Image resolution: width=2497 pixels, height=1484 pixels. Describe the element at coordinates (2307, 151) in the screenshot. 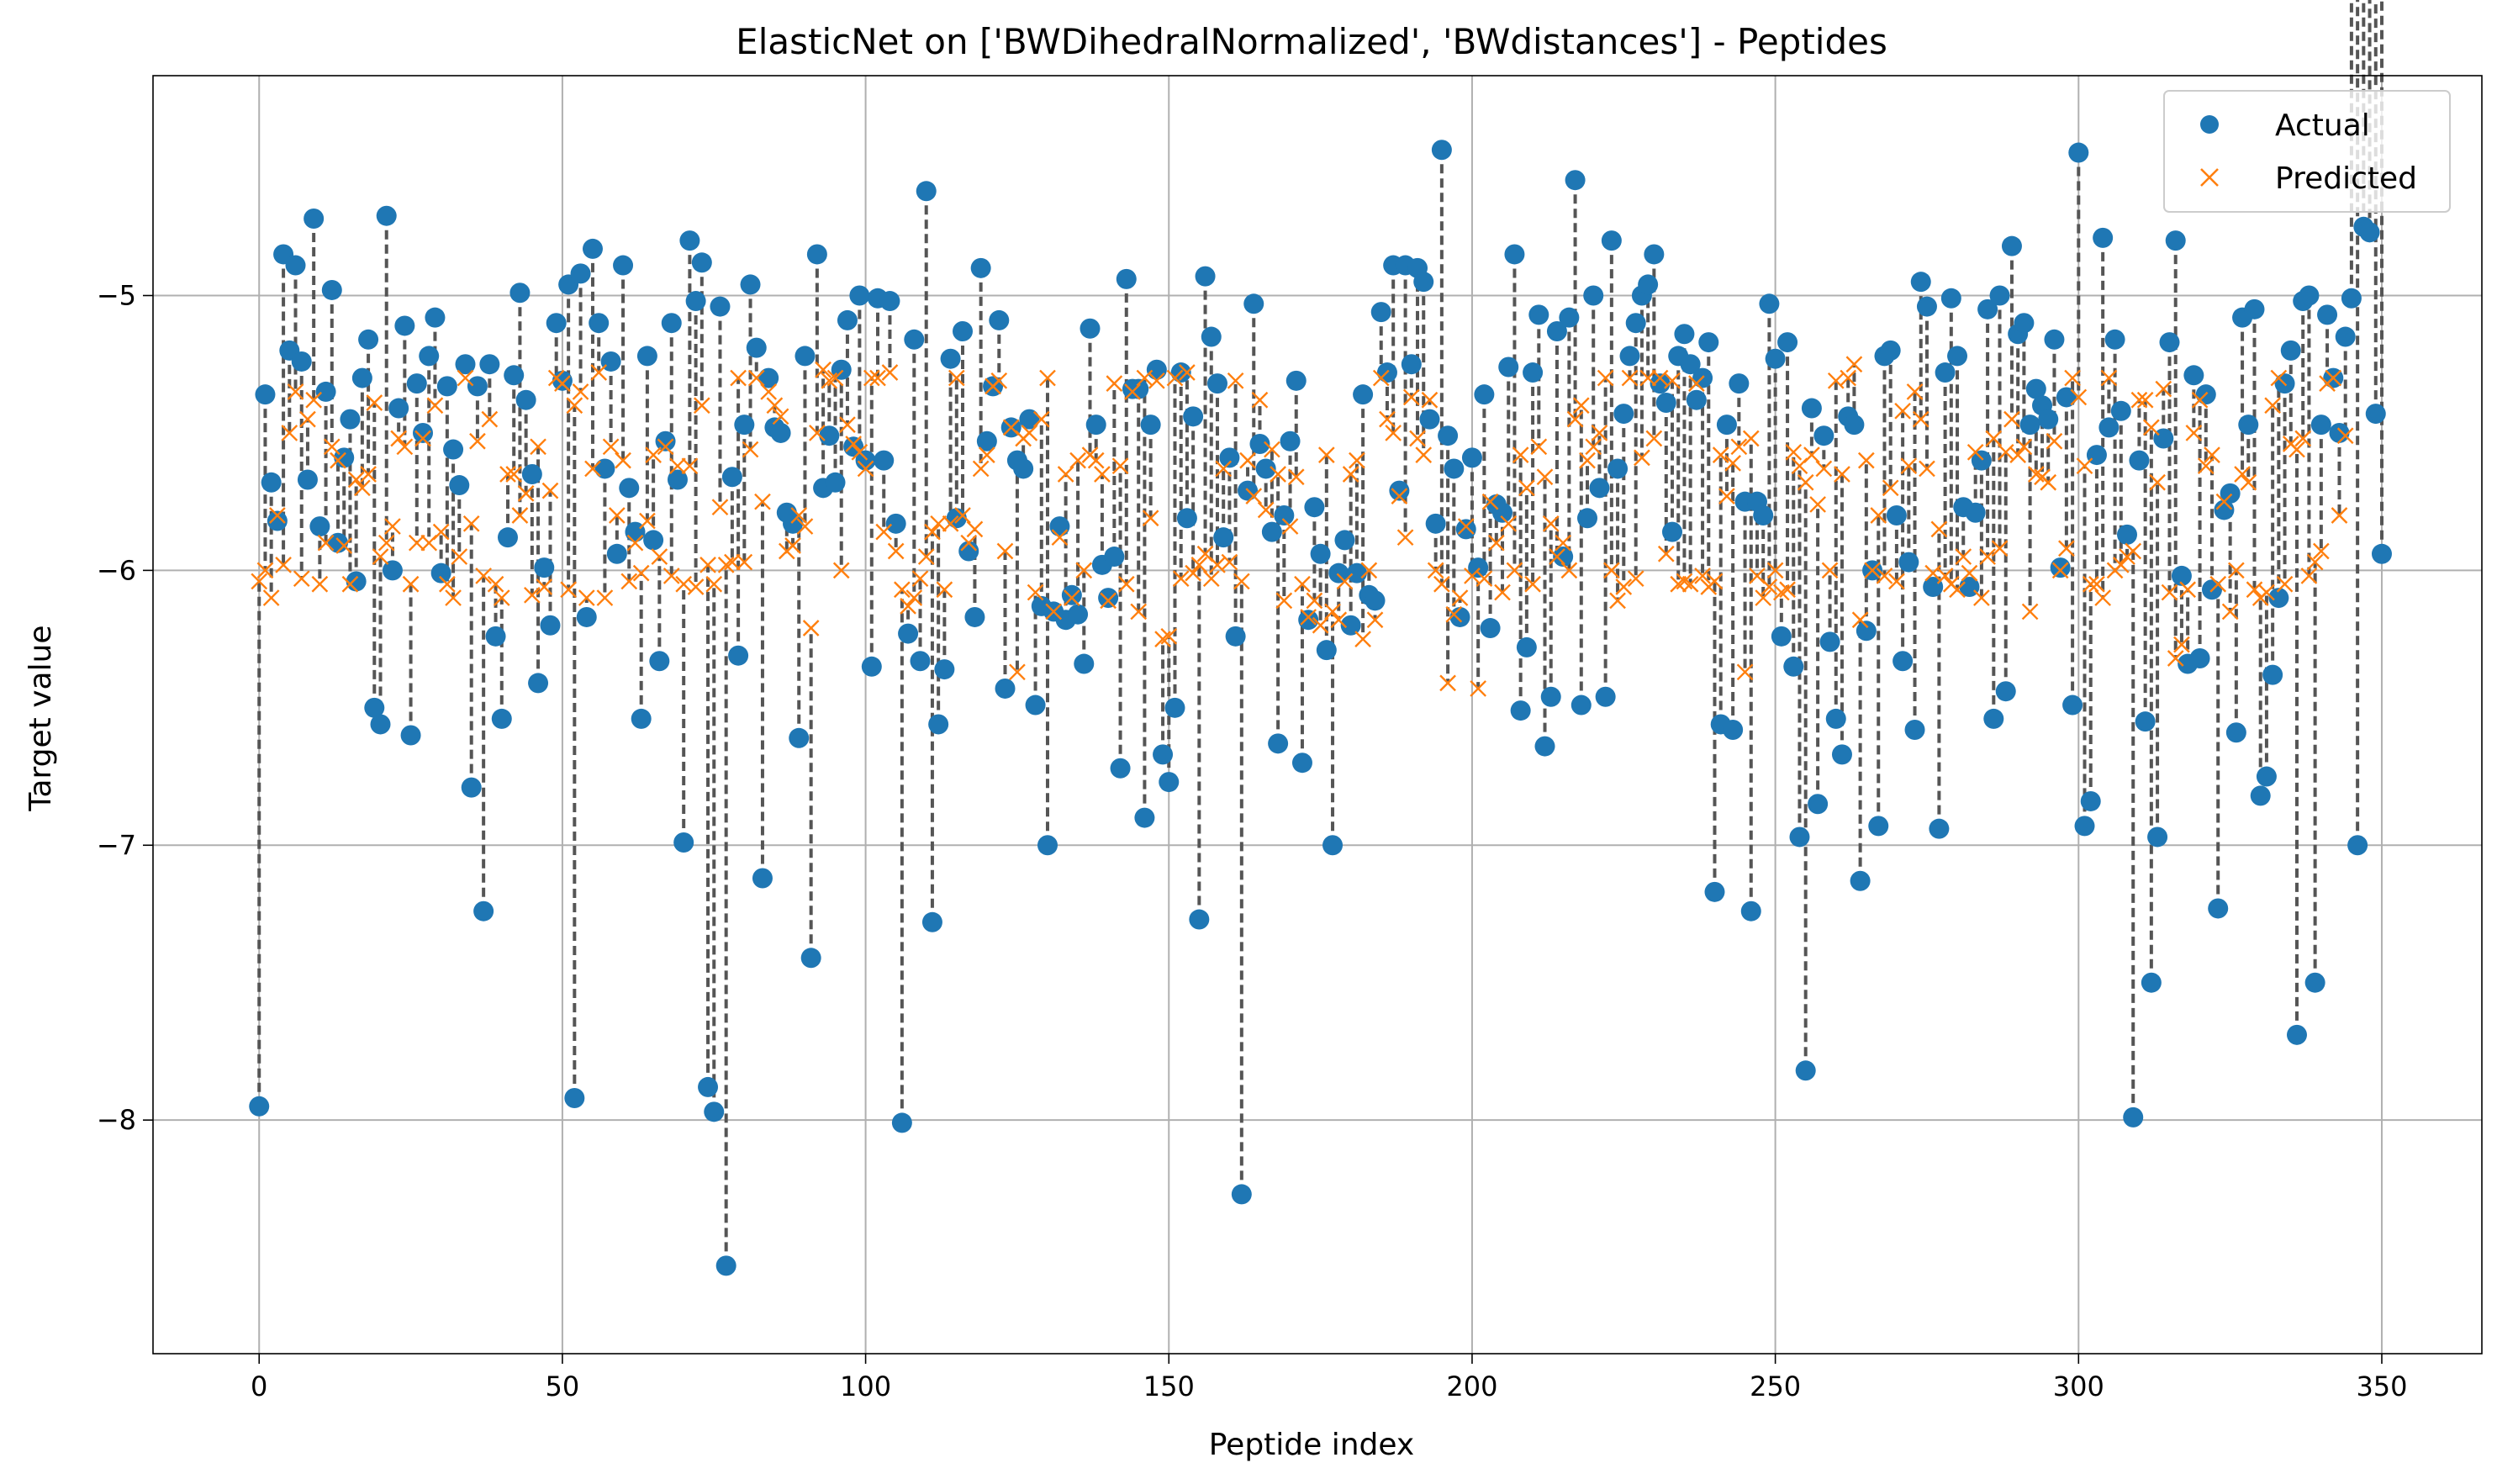

I see `legend: Actual Predicted` at that location.